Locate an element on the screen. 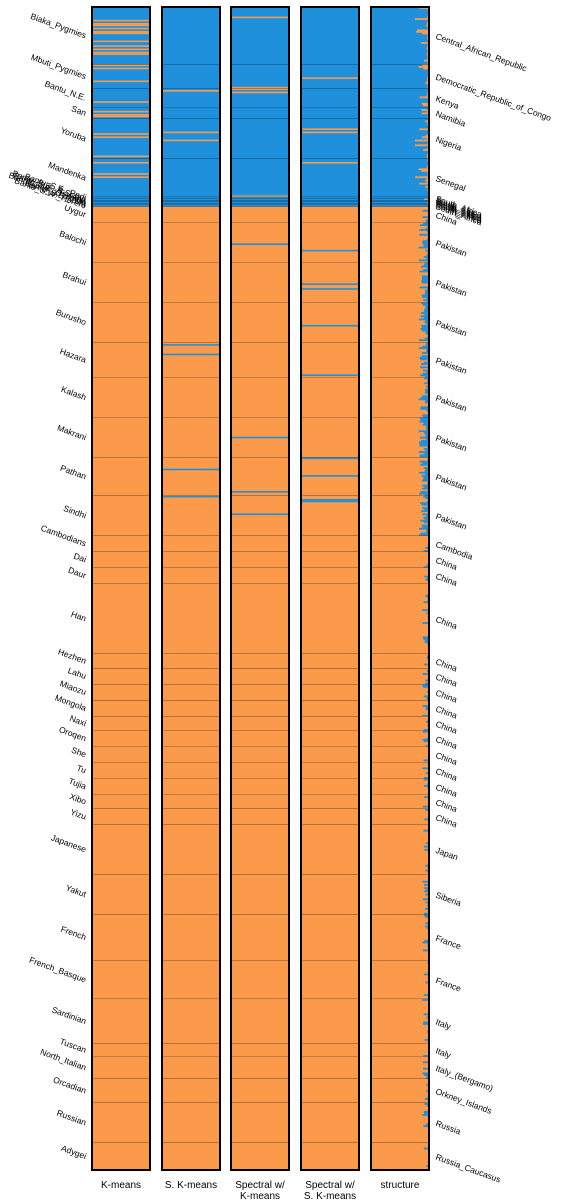 The image size is (564, 1200). band-bantu-s-e-zulu is located at coordinates (191, 204).